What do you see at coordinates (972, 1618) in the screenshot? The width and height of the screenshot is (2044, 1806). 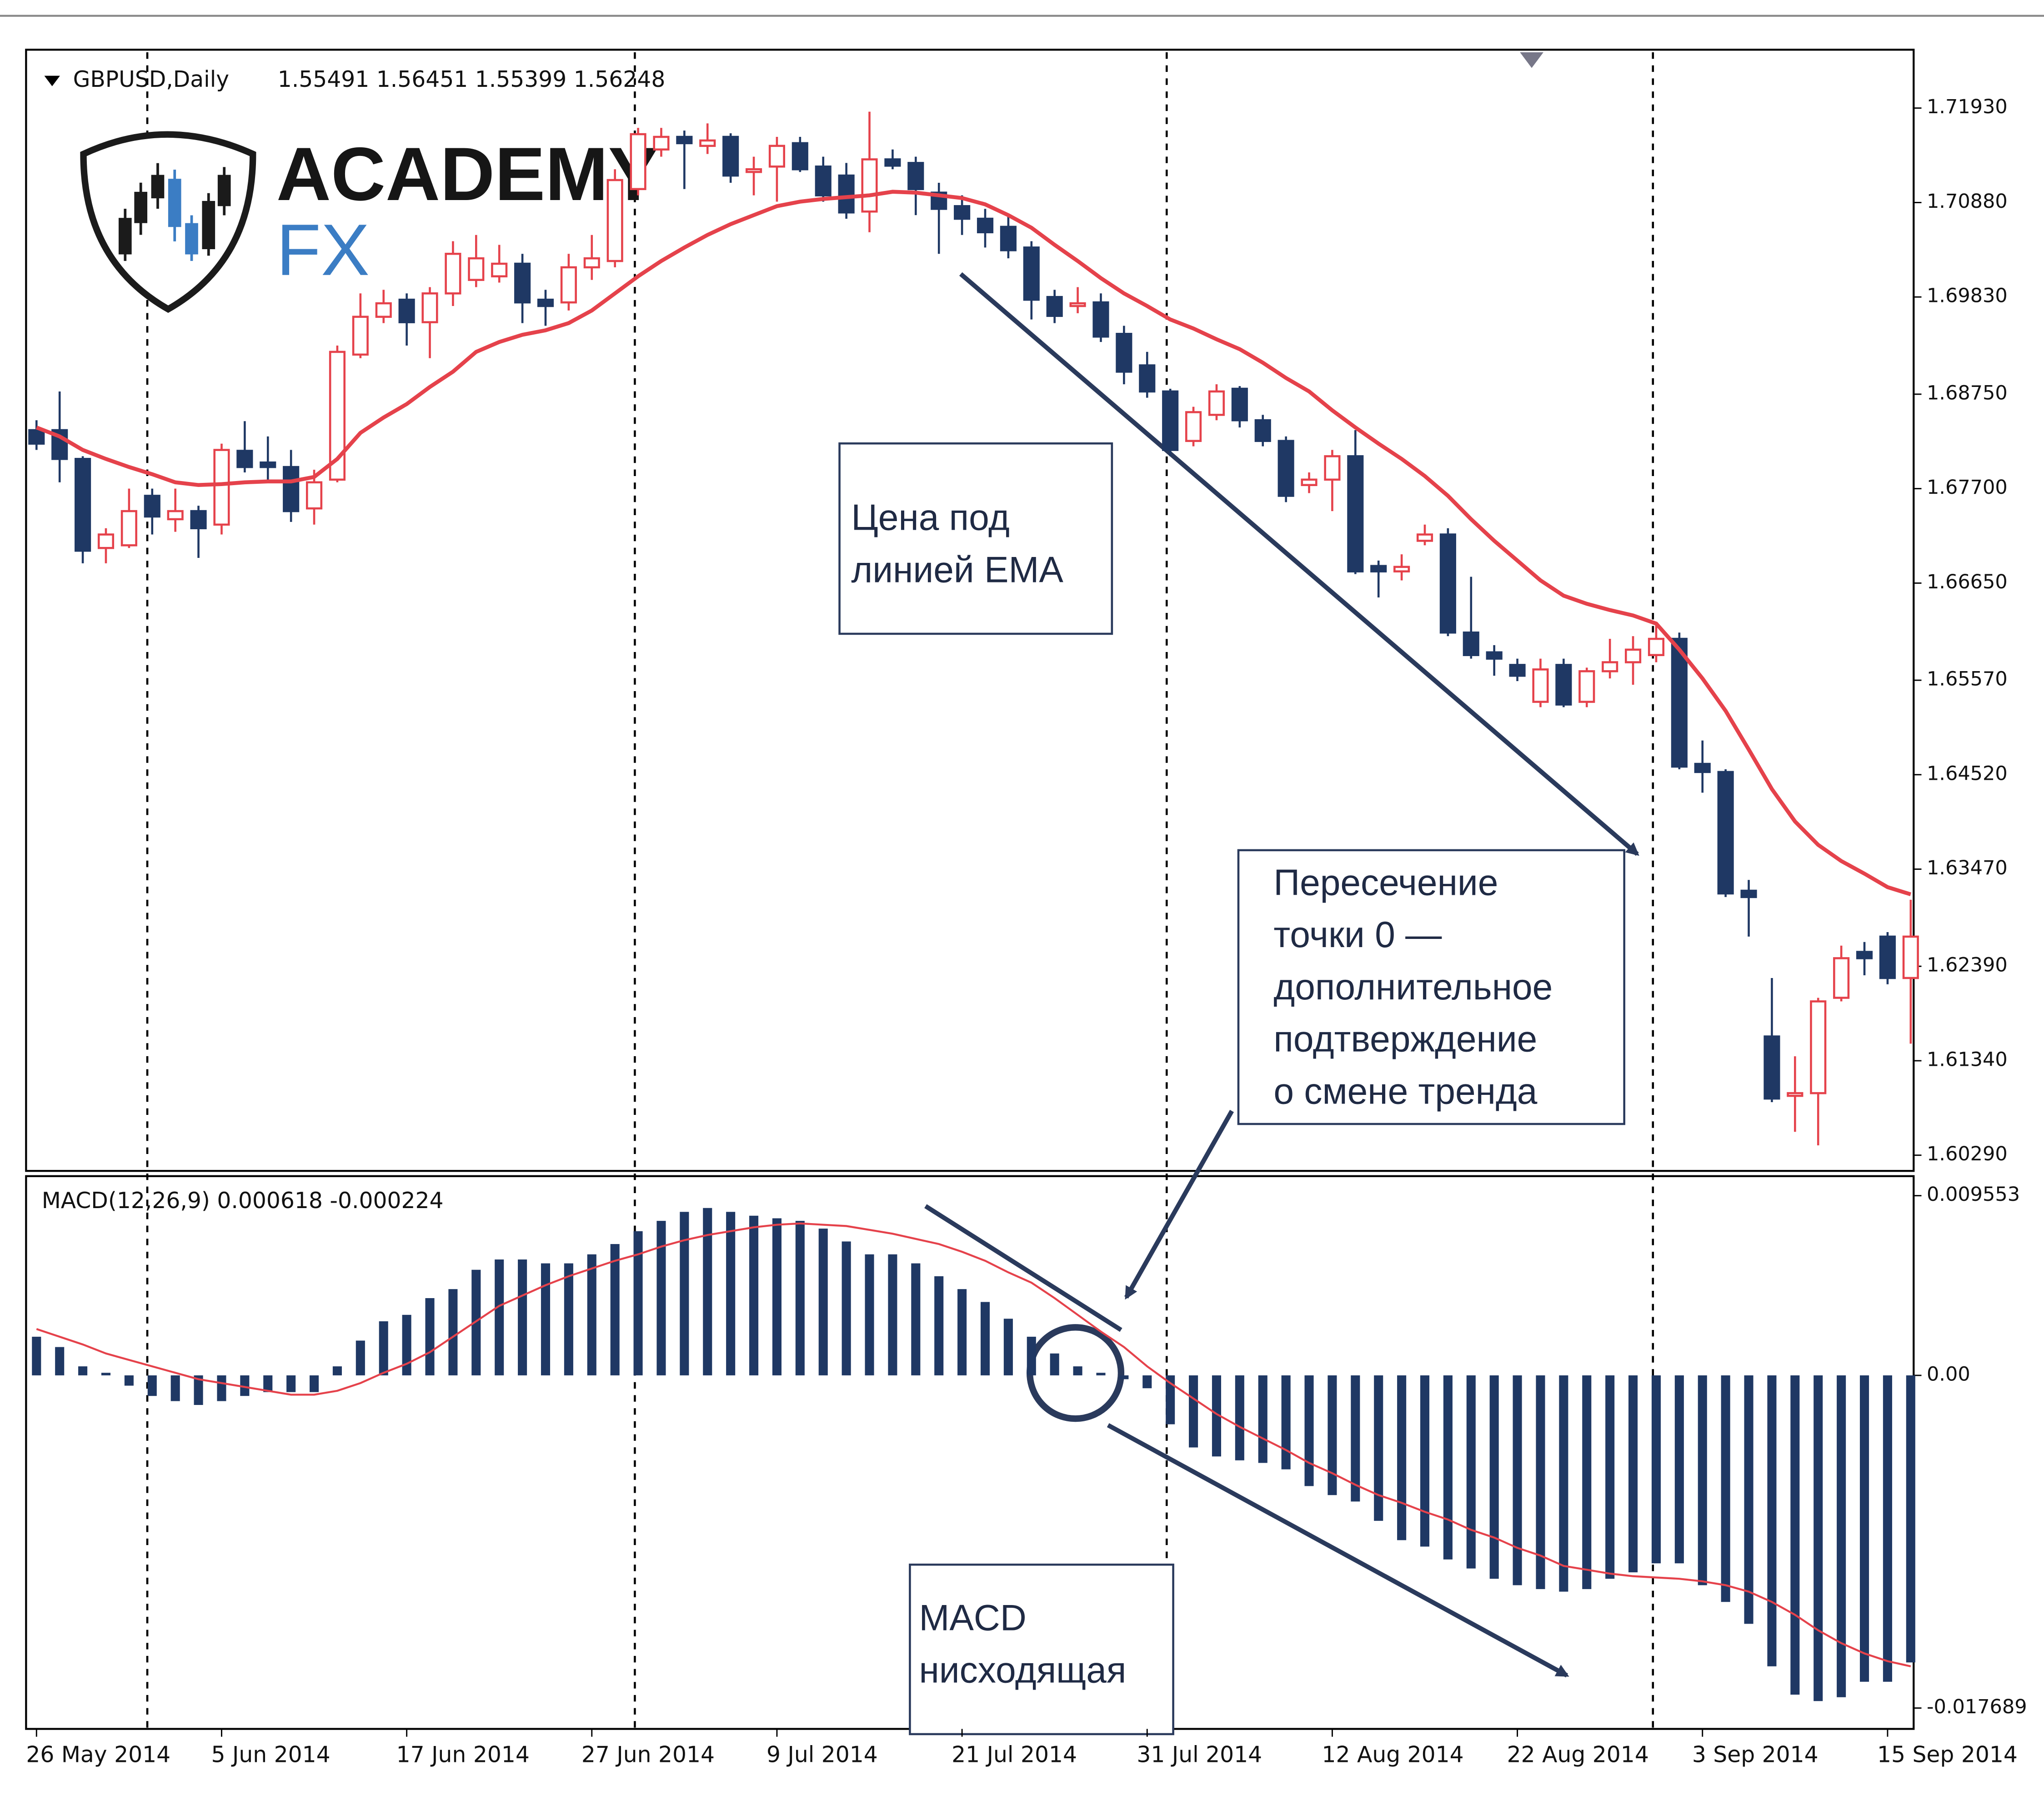 I see `annotation: MACD` at bounding box center [972, 1618].